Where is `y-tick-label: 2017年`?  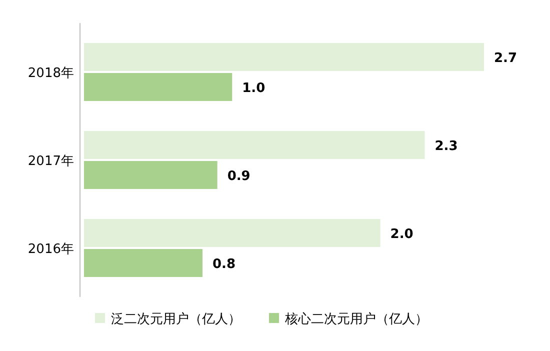 y-tick-label: 2017年 is located at coordinates (51, 161).